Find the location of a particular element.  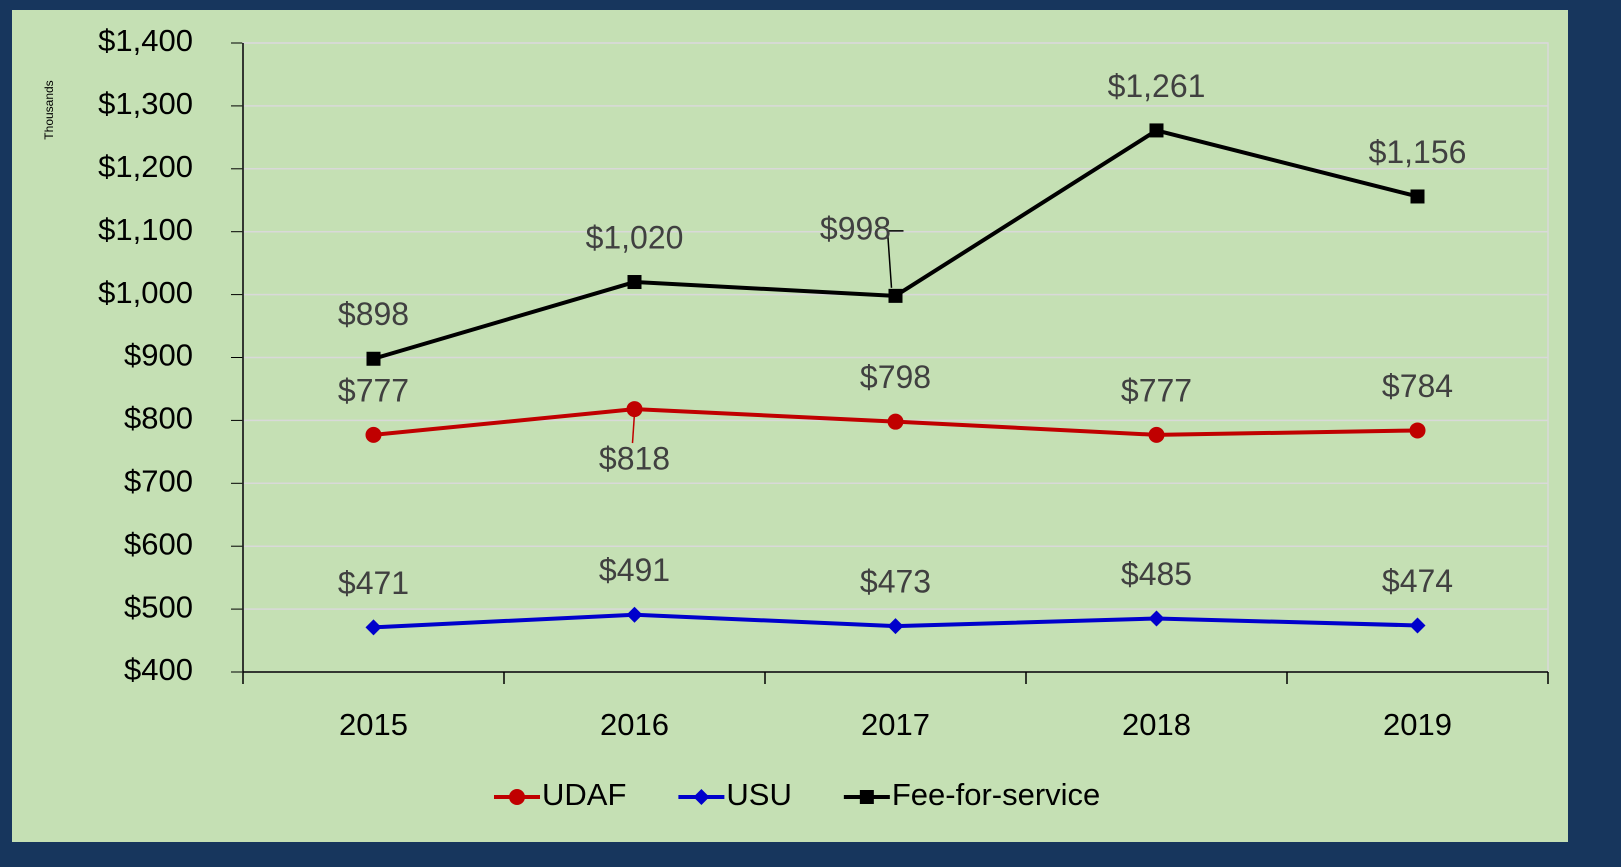

data-label: $1,156 is located at coordinates (1418, 152).